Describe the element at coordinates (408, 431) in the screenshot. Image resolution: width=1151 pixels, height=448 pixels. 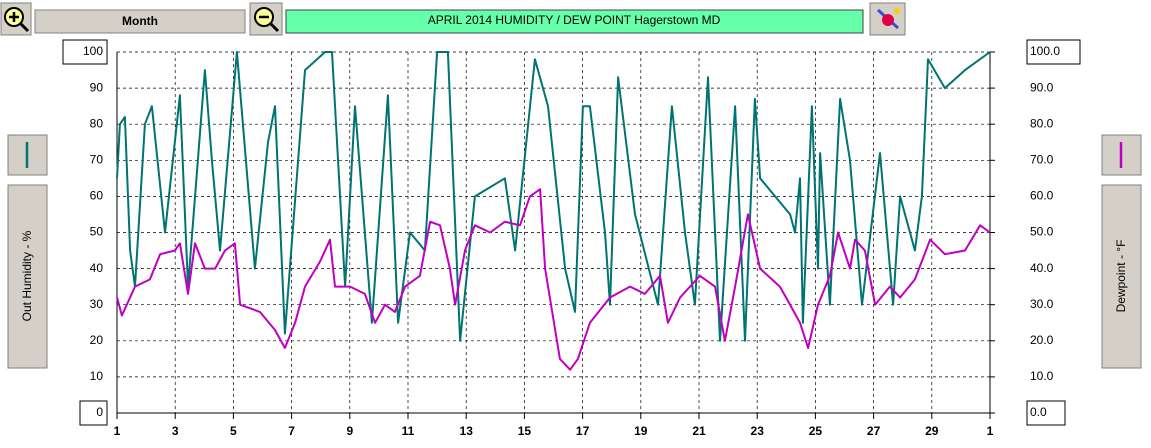
I see `x-tick-label: 11` at that location.